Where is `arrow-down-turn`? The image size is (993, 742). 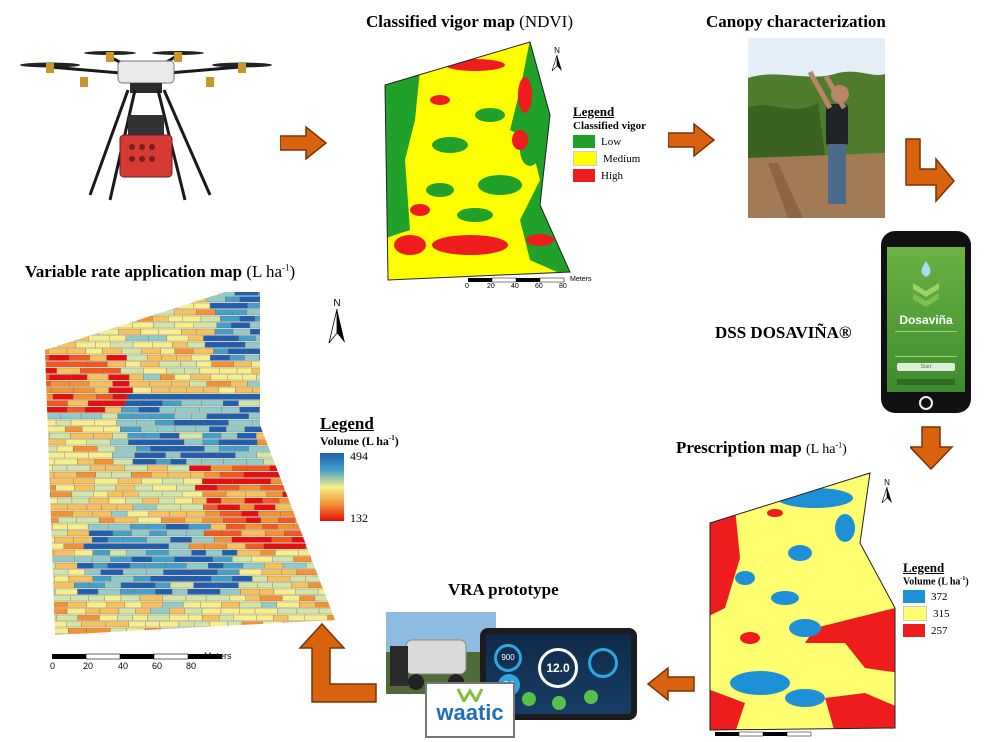
arrow-down-turn is located at coordinates (930, 170).